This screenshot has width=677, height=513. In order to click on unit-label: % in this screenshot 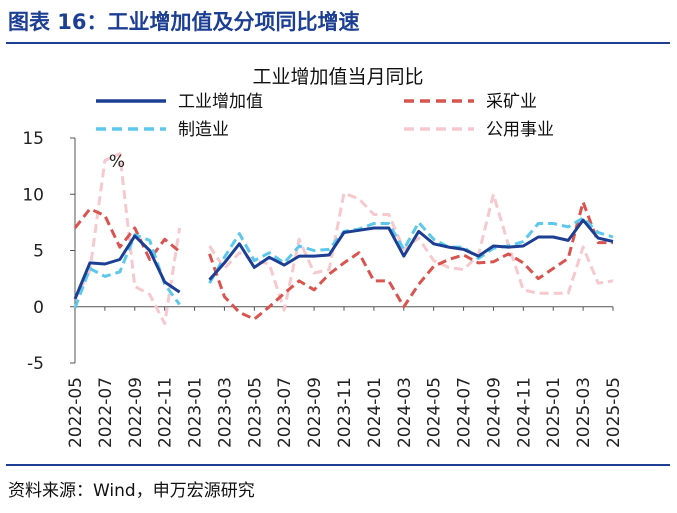, I will do `click(117, 162)`.